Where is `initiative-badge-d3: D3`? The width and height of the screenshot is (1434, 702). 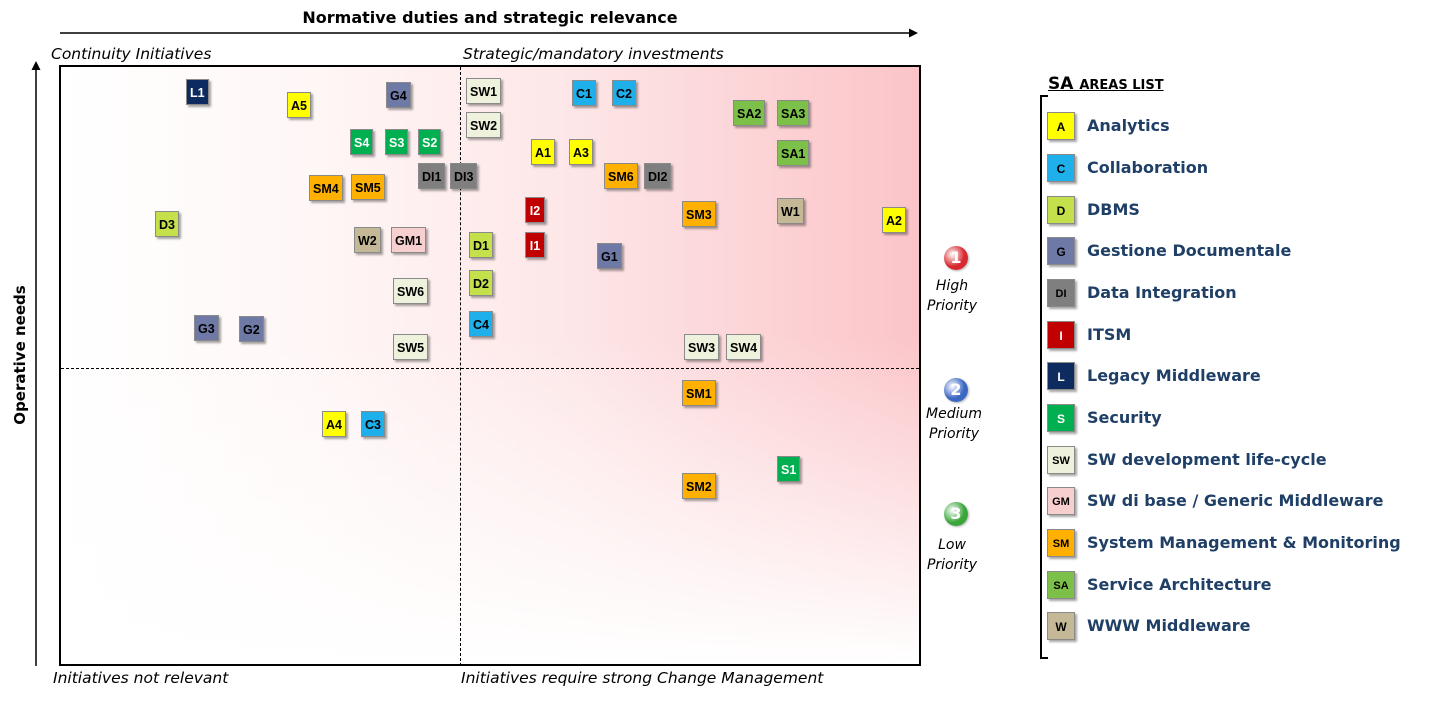 initiative-badge-d3: D3 is located at coordinates (167, 224).